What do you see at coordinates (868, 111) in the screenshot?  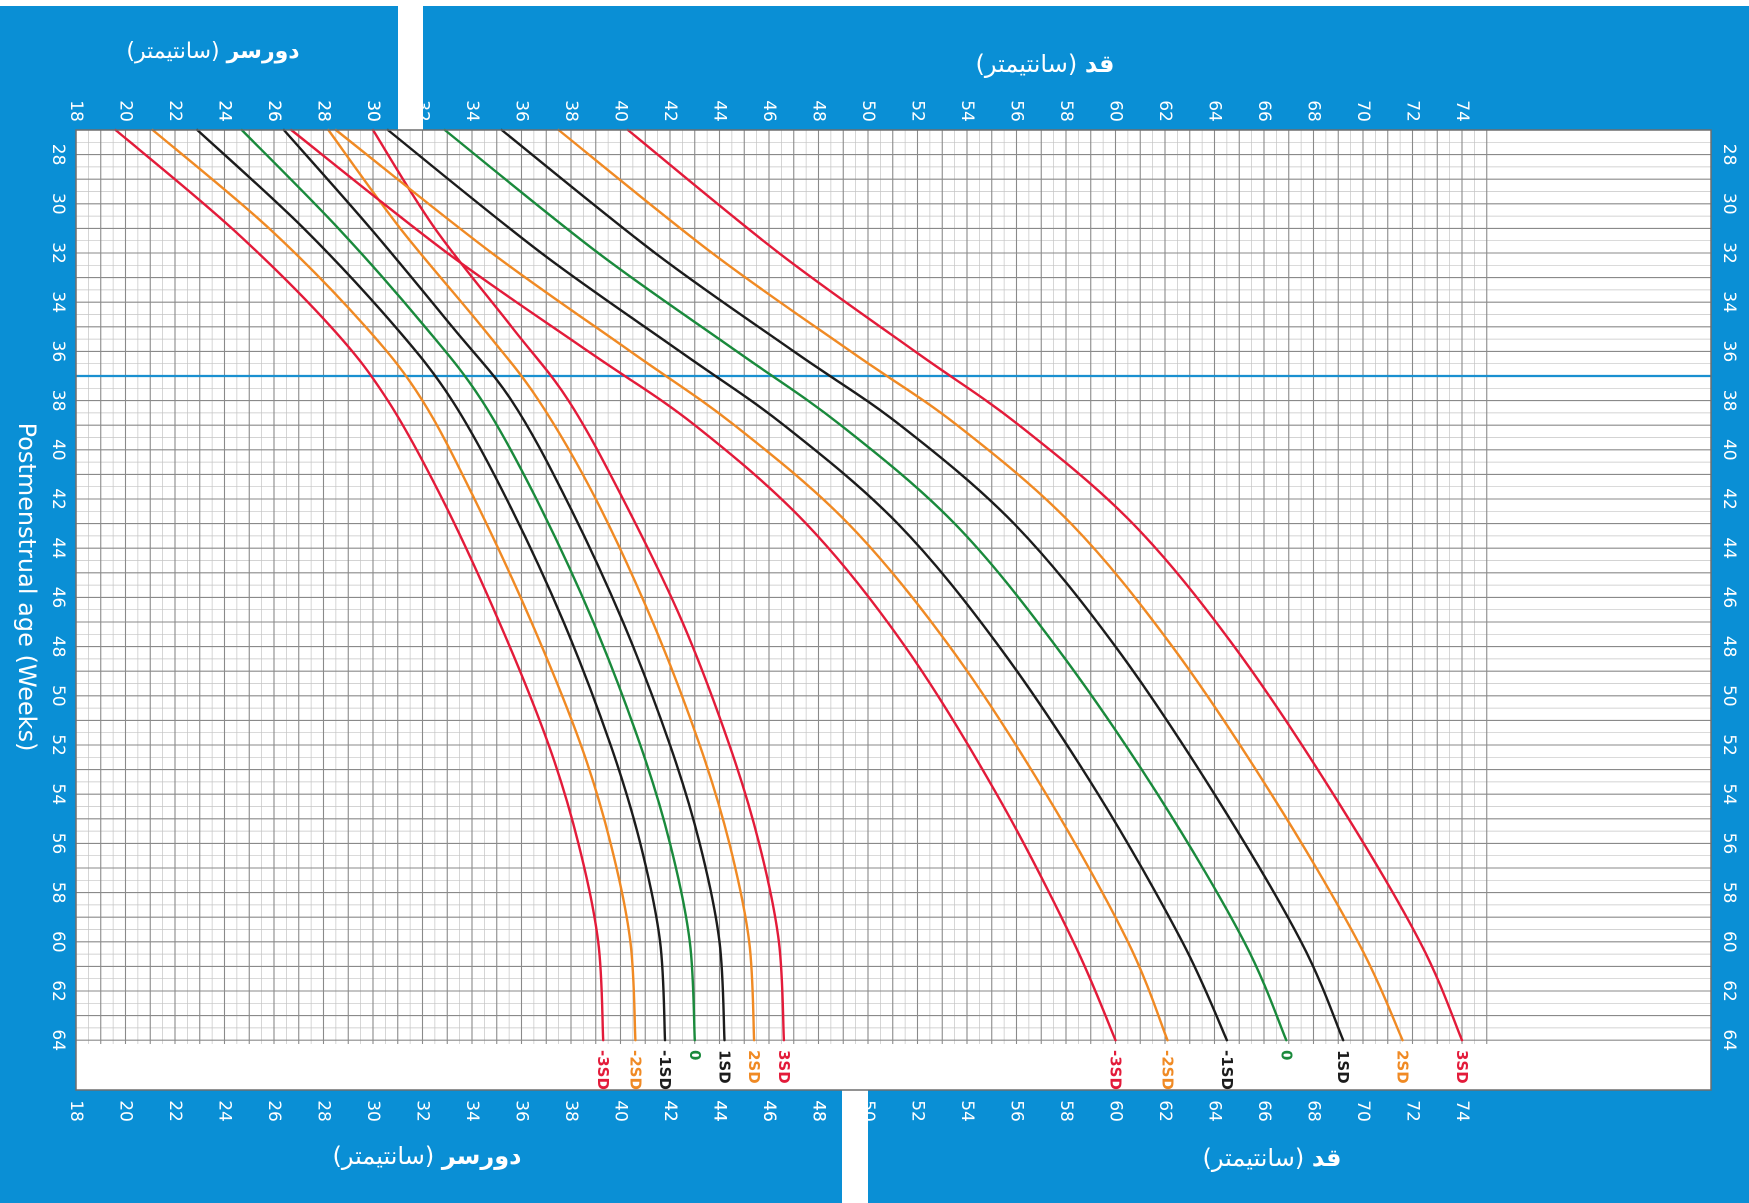 I see `length-x-tick-top: 50` at bounding box center [868, 111].